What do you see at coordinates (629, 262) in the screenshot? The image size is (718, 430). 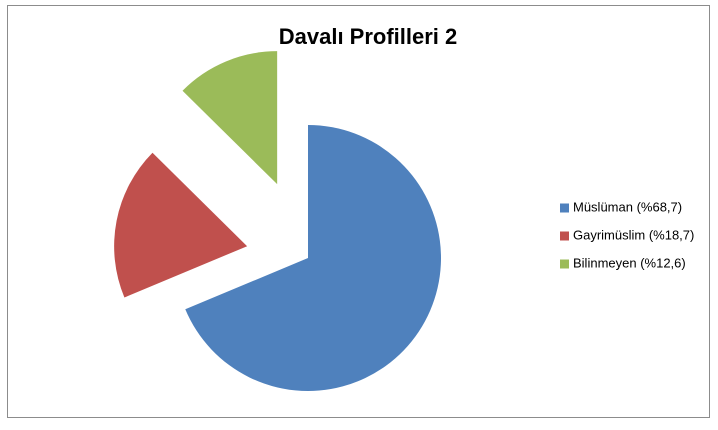 I see `legend-label: Bilinmeyen (%12,6)` at bounding box center [629, 262].